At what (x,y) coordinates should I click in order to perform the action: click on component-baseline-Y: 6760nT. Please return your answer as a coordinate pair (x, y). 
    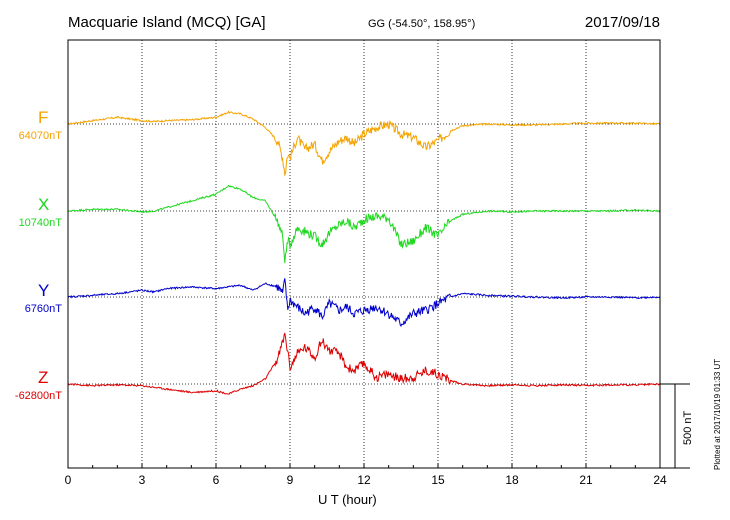
    Looking at the image, I should click on (43, 309).